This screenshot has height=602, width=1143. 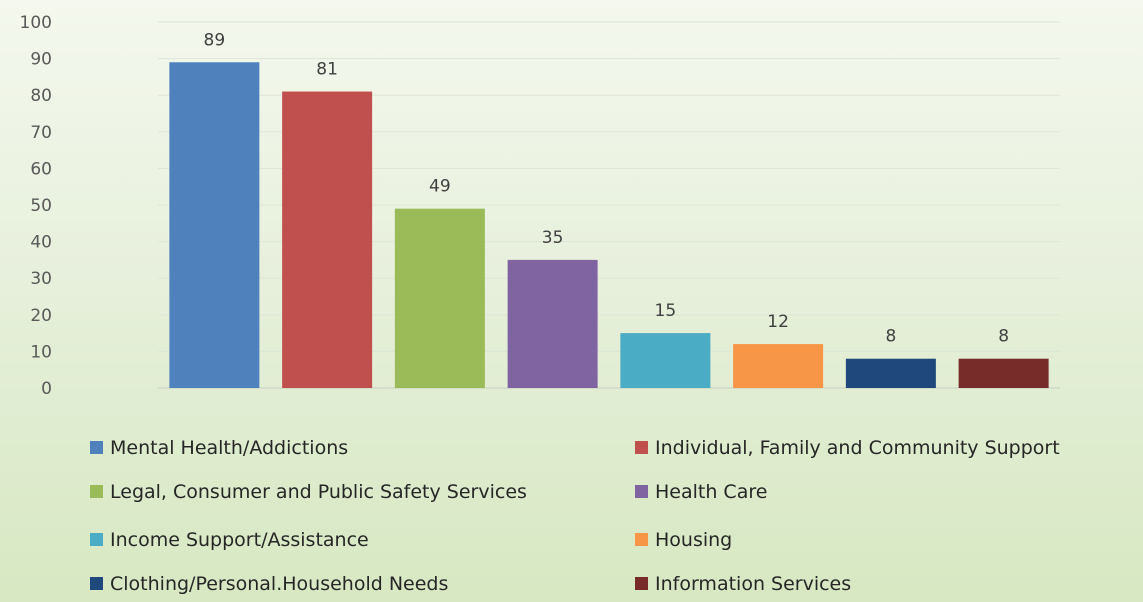 What do you see at coordinates (711, 492) in the screenshot?
I see `legend-label: Health Care` at bounding box center [711, 492].